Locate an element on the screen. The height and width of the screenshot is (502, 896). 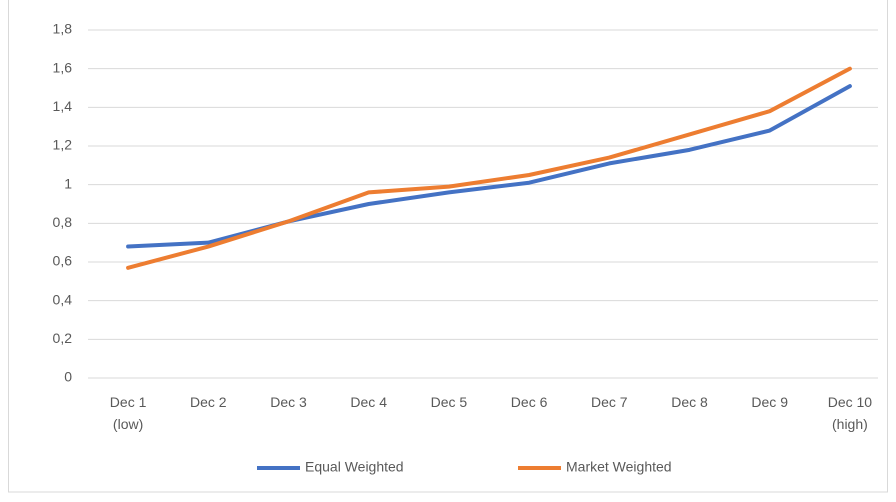
x-tick-label: Dec 3 is located at coordinates (288, 402).